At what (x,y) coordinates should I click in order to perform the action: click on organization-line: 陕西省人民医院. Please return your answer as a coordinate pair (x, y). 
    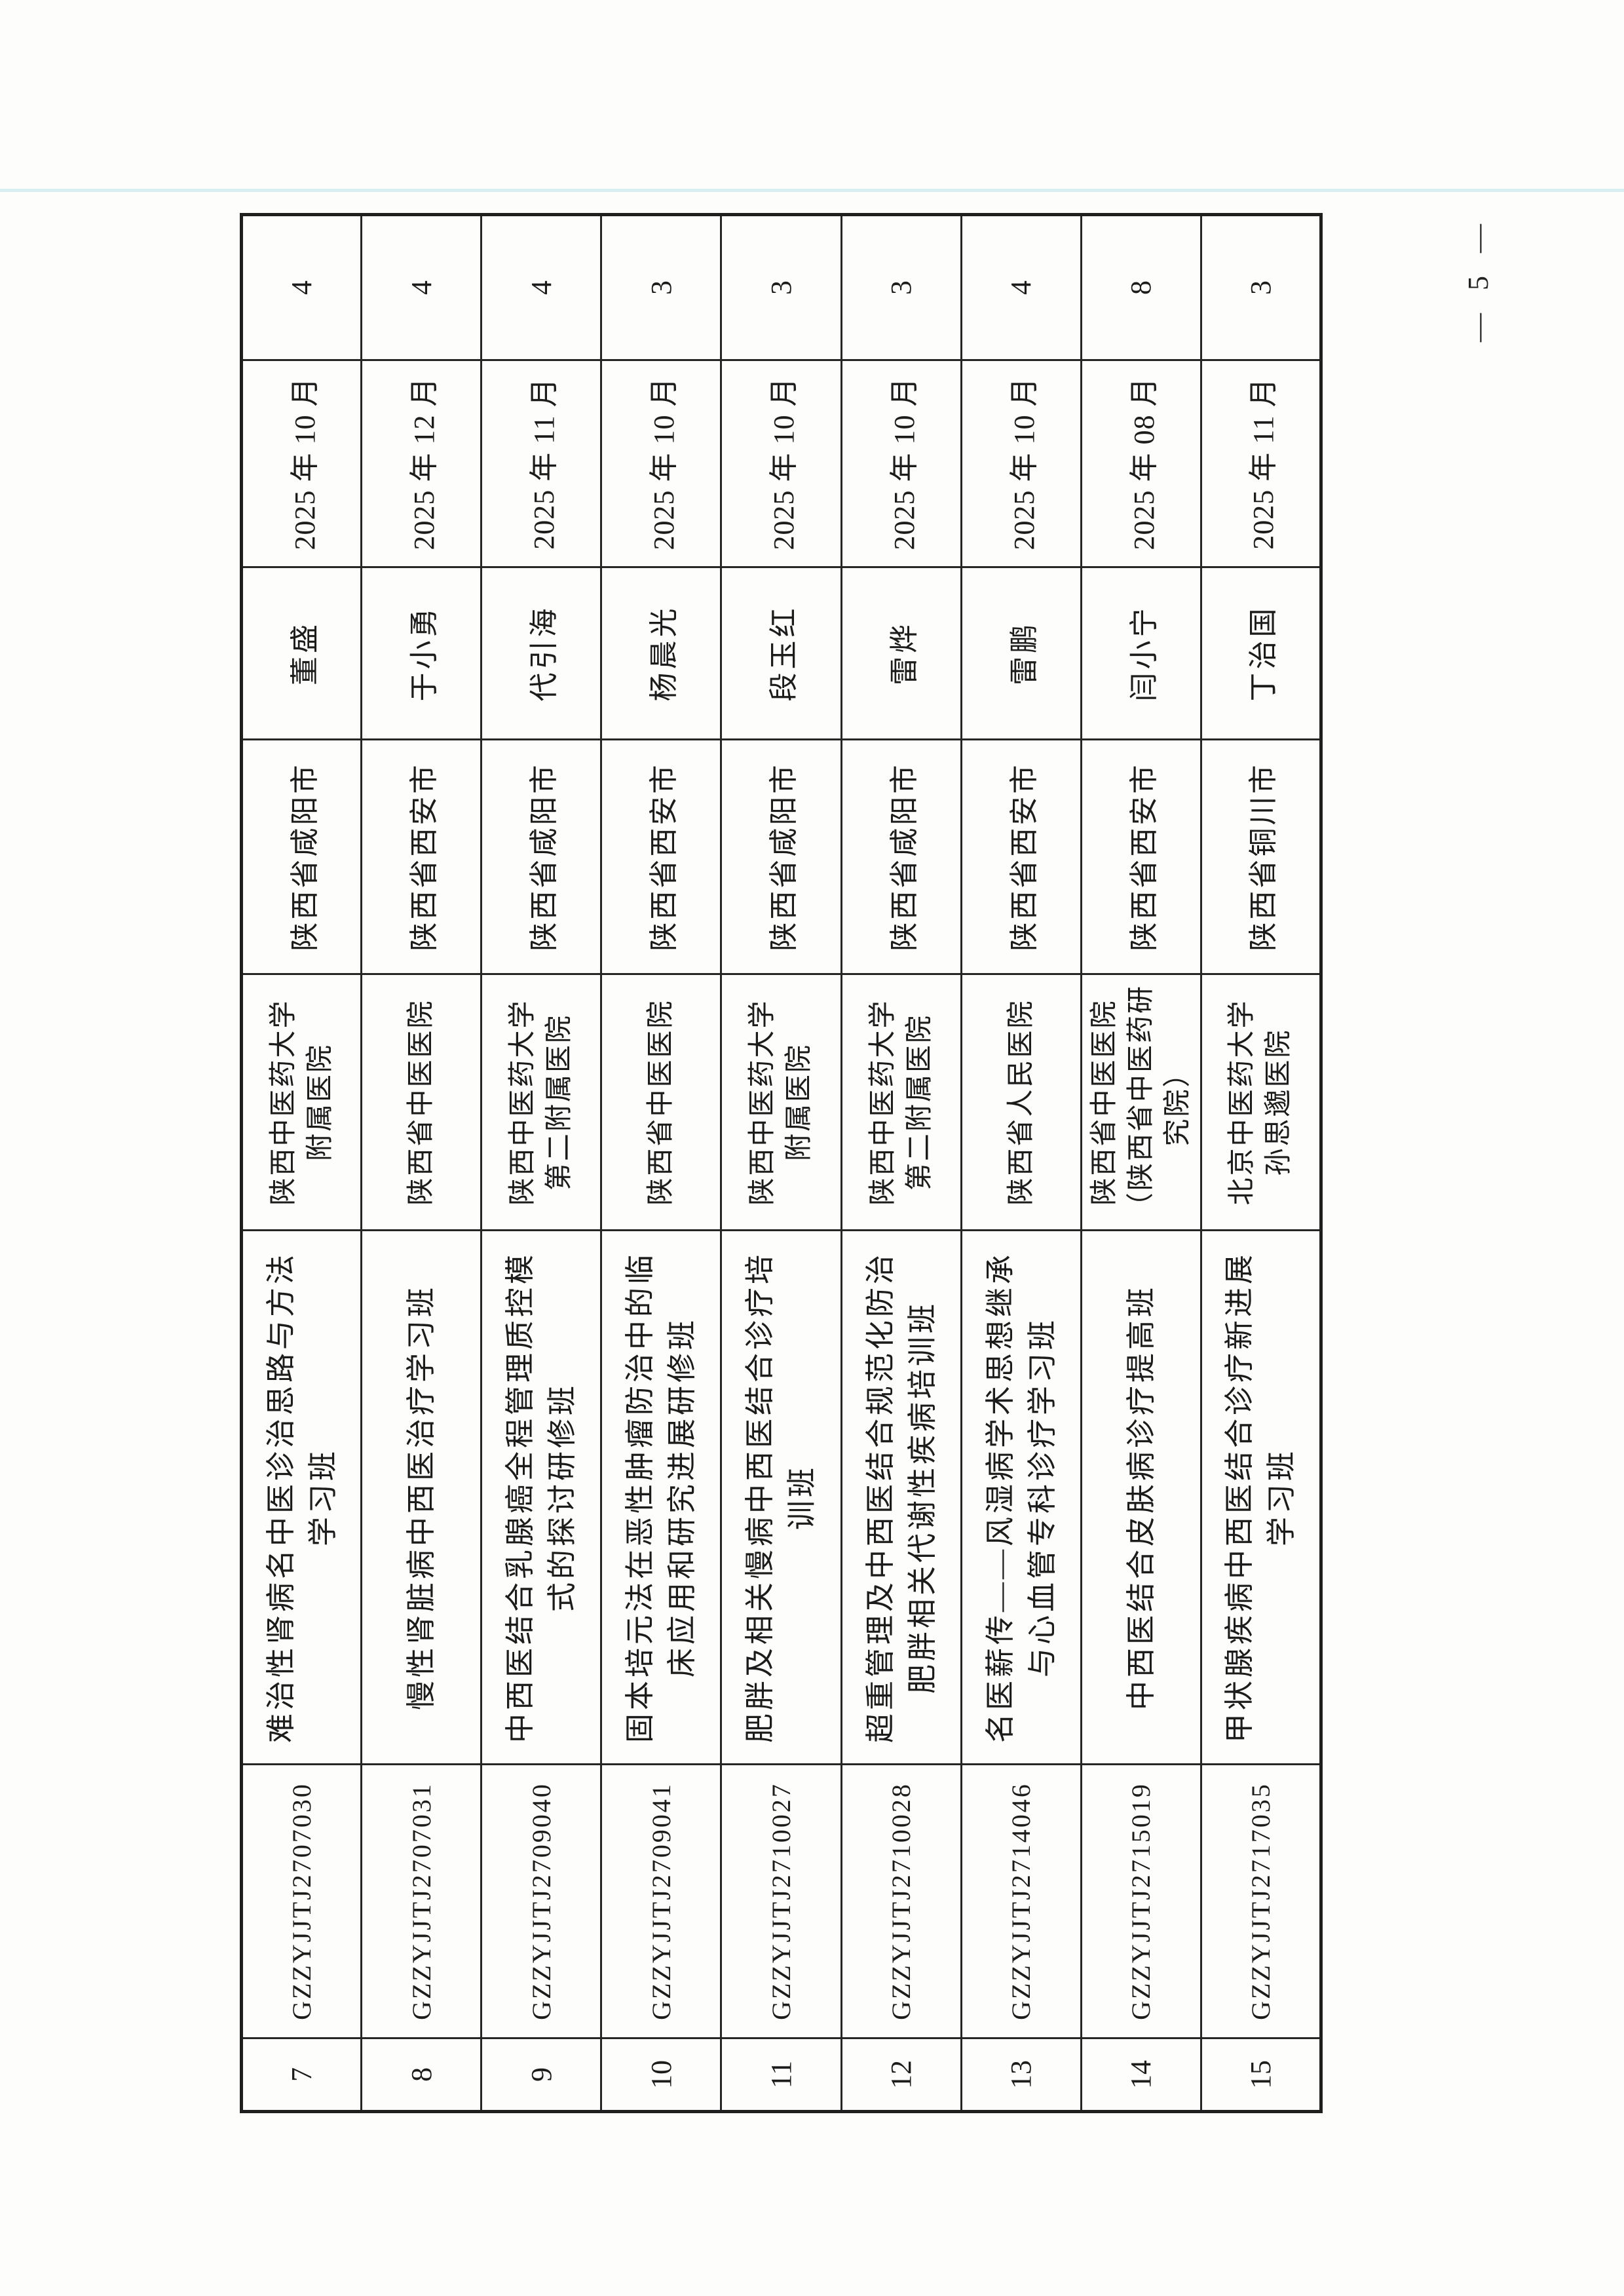
    Looking at the image, I should click on (1021, 1102).